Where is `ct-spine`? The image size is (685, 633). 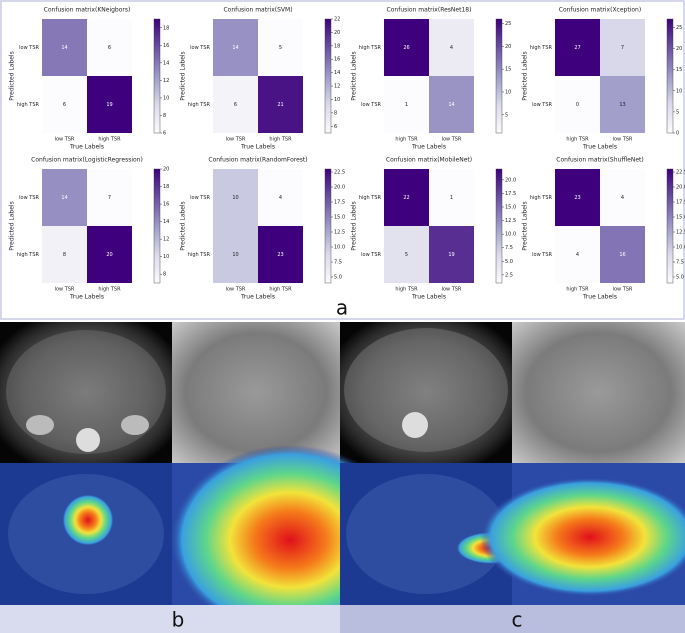
ct-spine is located at coordinates (415, 425).